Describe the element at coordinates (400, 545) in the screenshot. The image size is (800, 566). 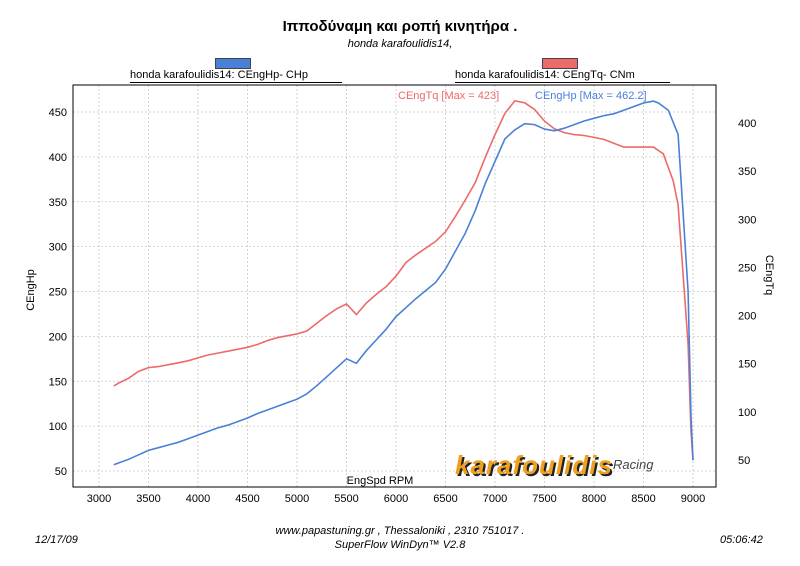
I see `footer-software: SuperFlow WinDyn™ V2.8` at that location.